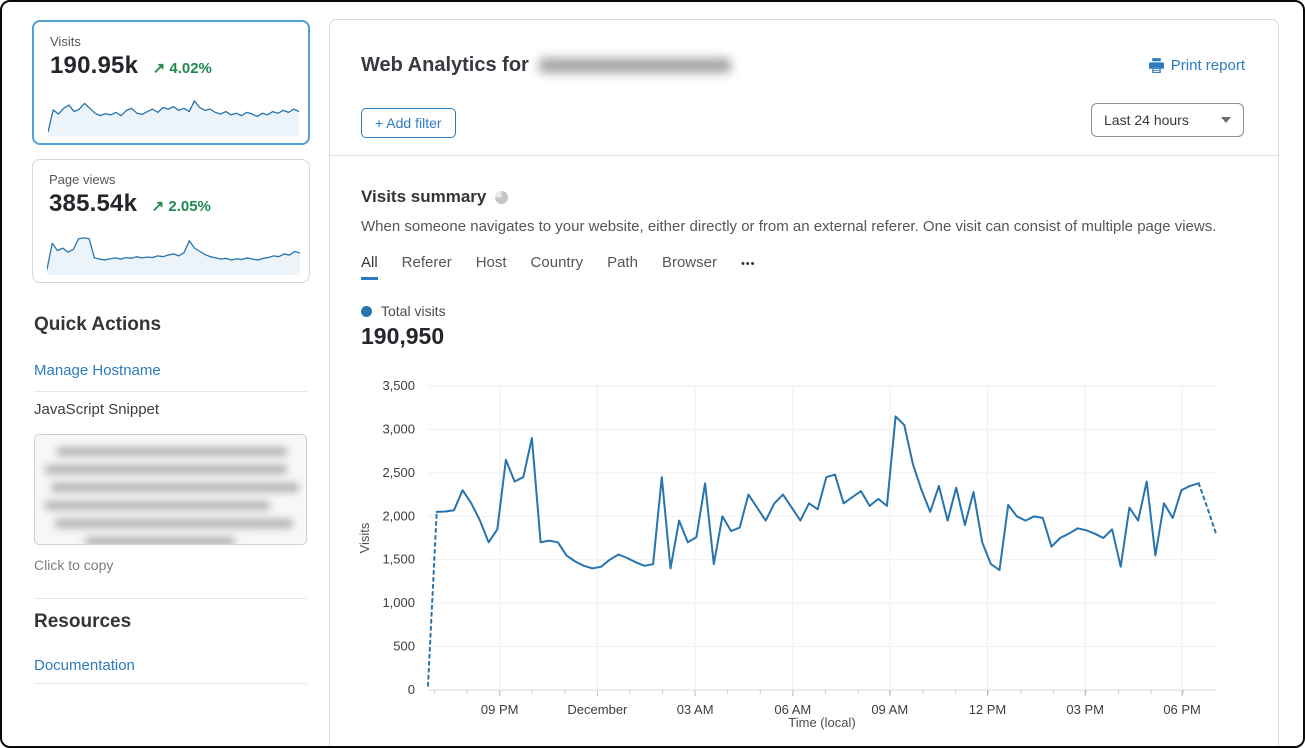  What do you see at coordinates (1182, 709) in the screenshot?
I see `svg-text: 06 PM` at bounding box center [1182, 709].